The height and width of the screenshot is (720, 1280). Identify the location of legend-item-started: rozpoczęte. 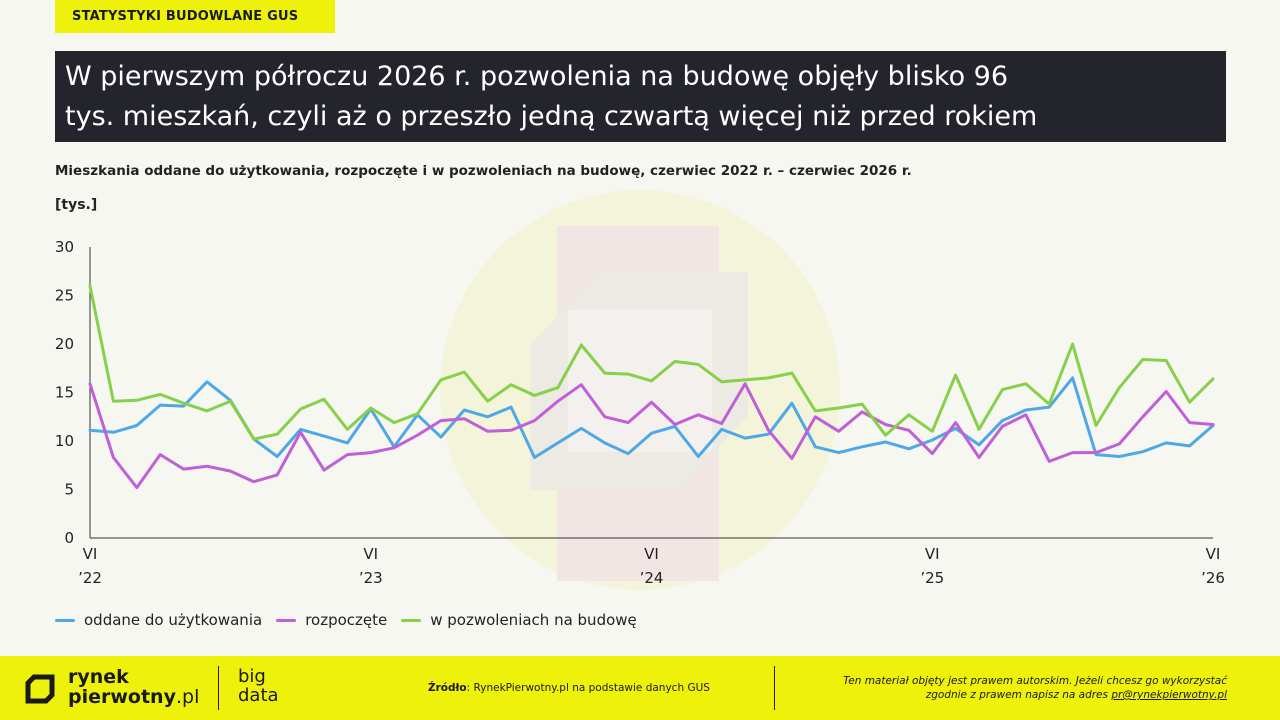
(331, 620).